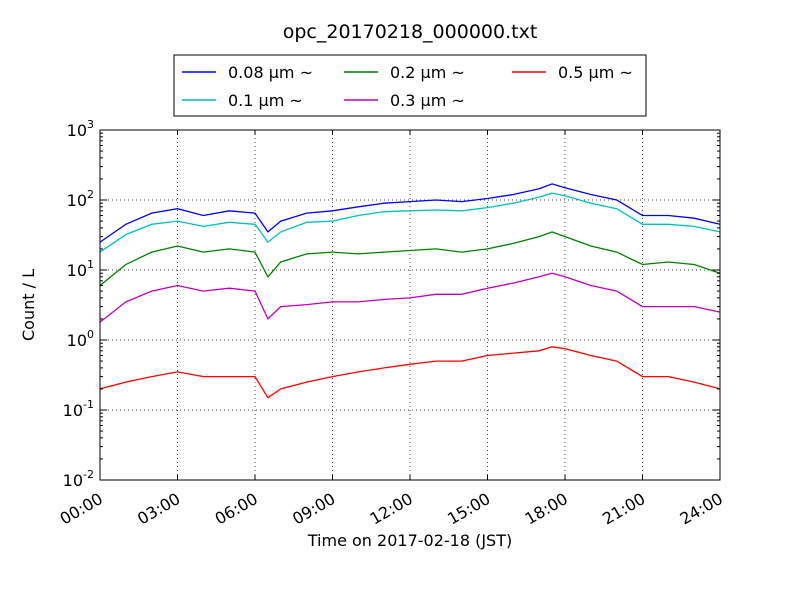  I want to click on legend-box, so click(410, 85).